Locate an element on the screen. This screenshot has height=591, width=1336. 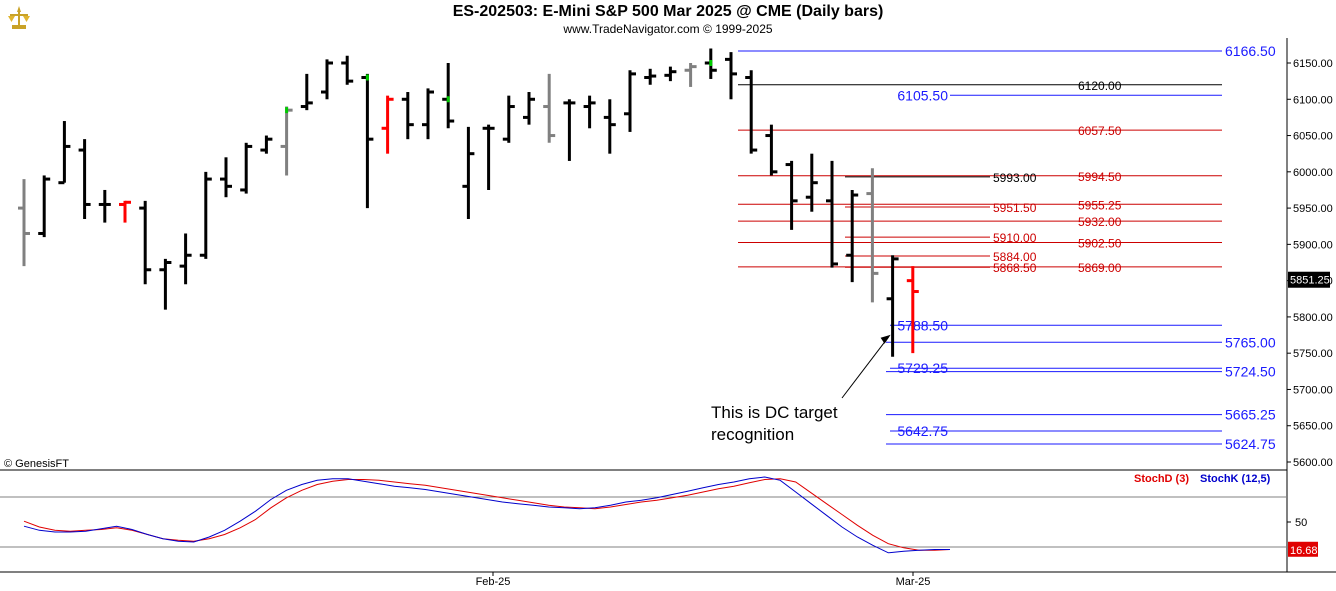
last-price-box is located at coordinates (1309, 279).